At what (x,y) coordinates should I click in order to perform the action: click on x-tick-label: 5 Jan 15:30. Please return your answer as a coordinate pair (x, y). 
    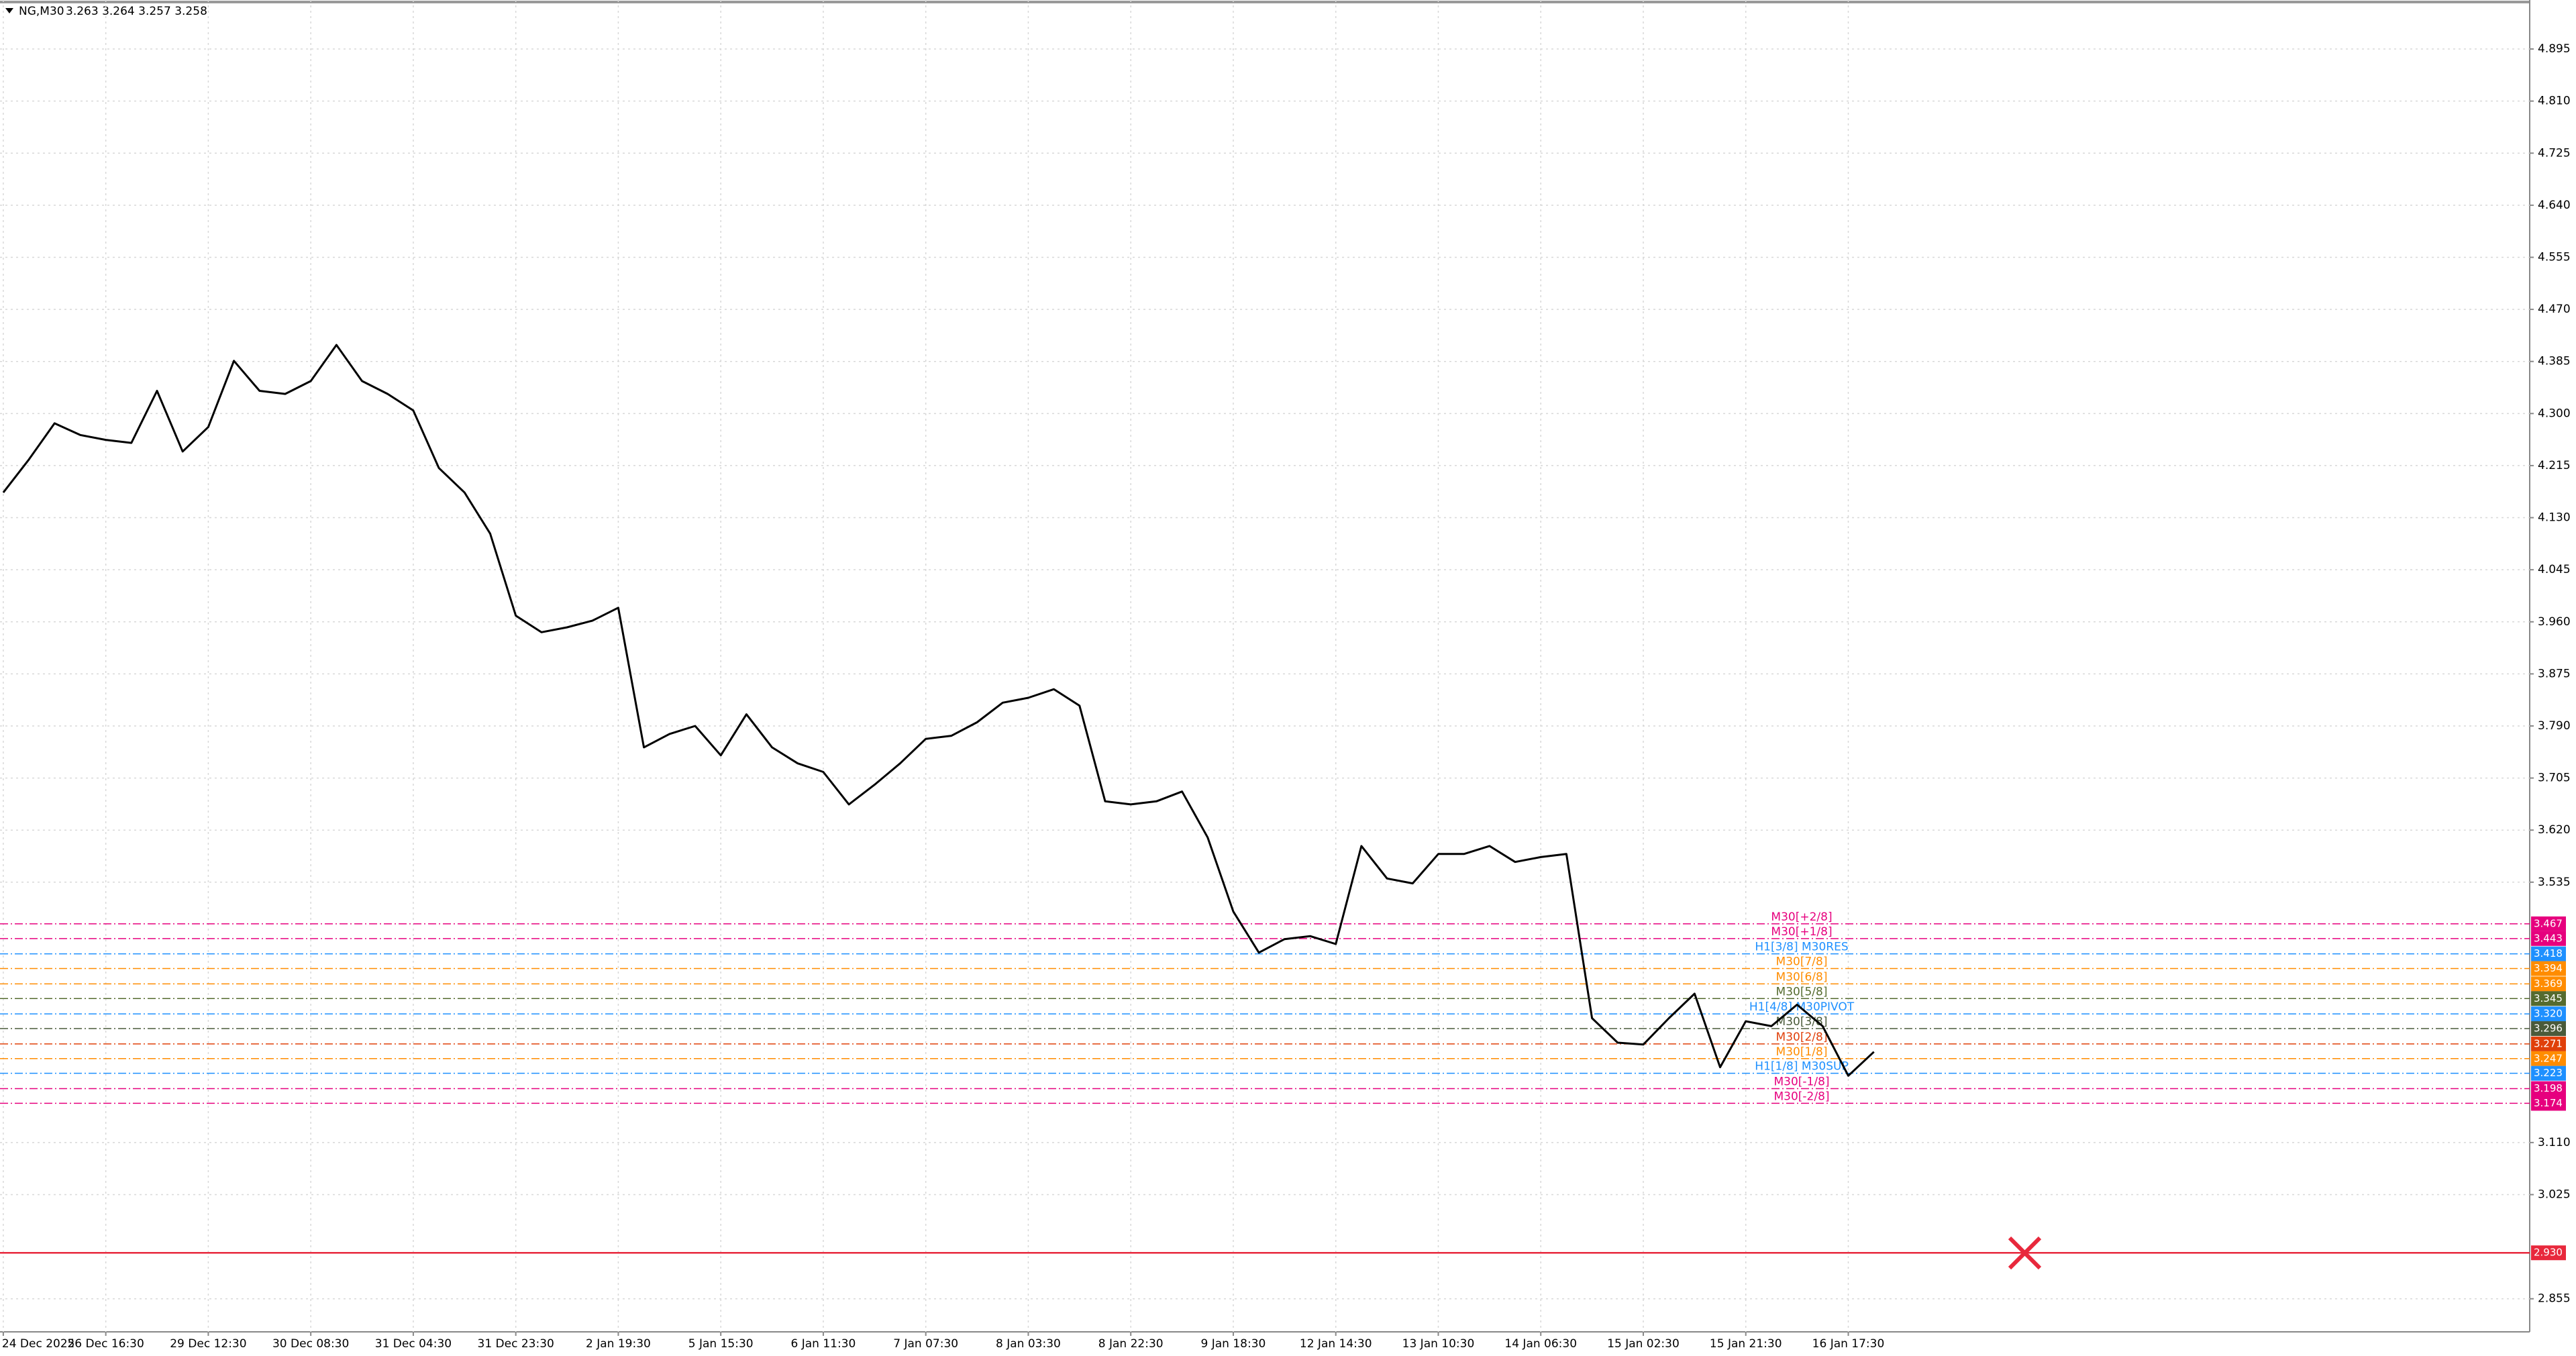
    Looking at the image, I should click on (721, 1344).